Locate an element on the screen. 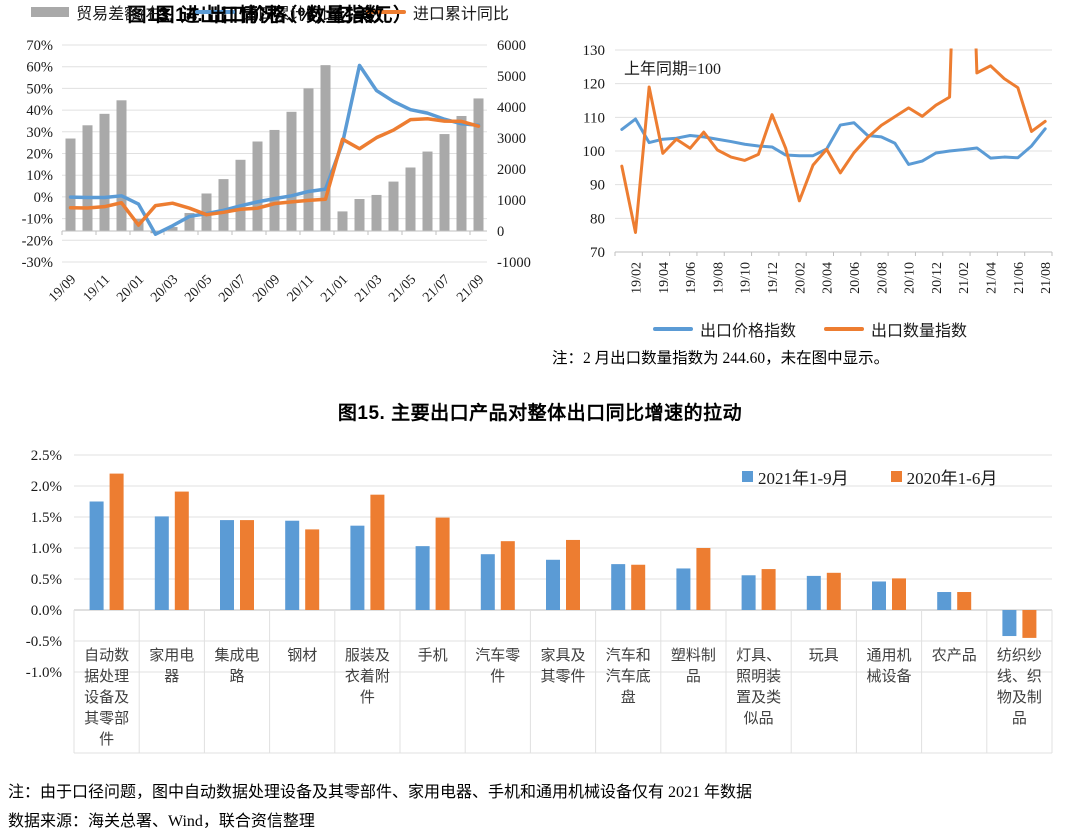 The image size is (1080, 838). fig14-note: 注：2 月出口数量指数为 244.60，未在图中显示。 is located at coordinates (721, 358).